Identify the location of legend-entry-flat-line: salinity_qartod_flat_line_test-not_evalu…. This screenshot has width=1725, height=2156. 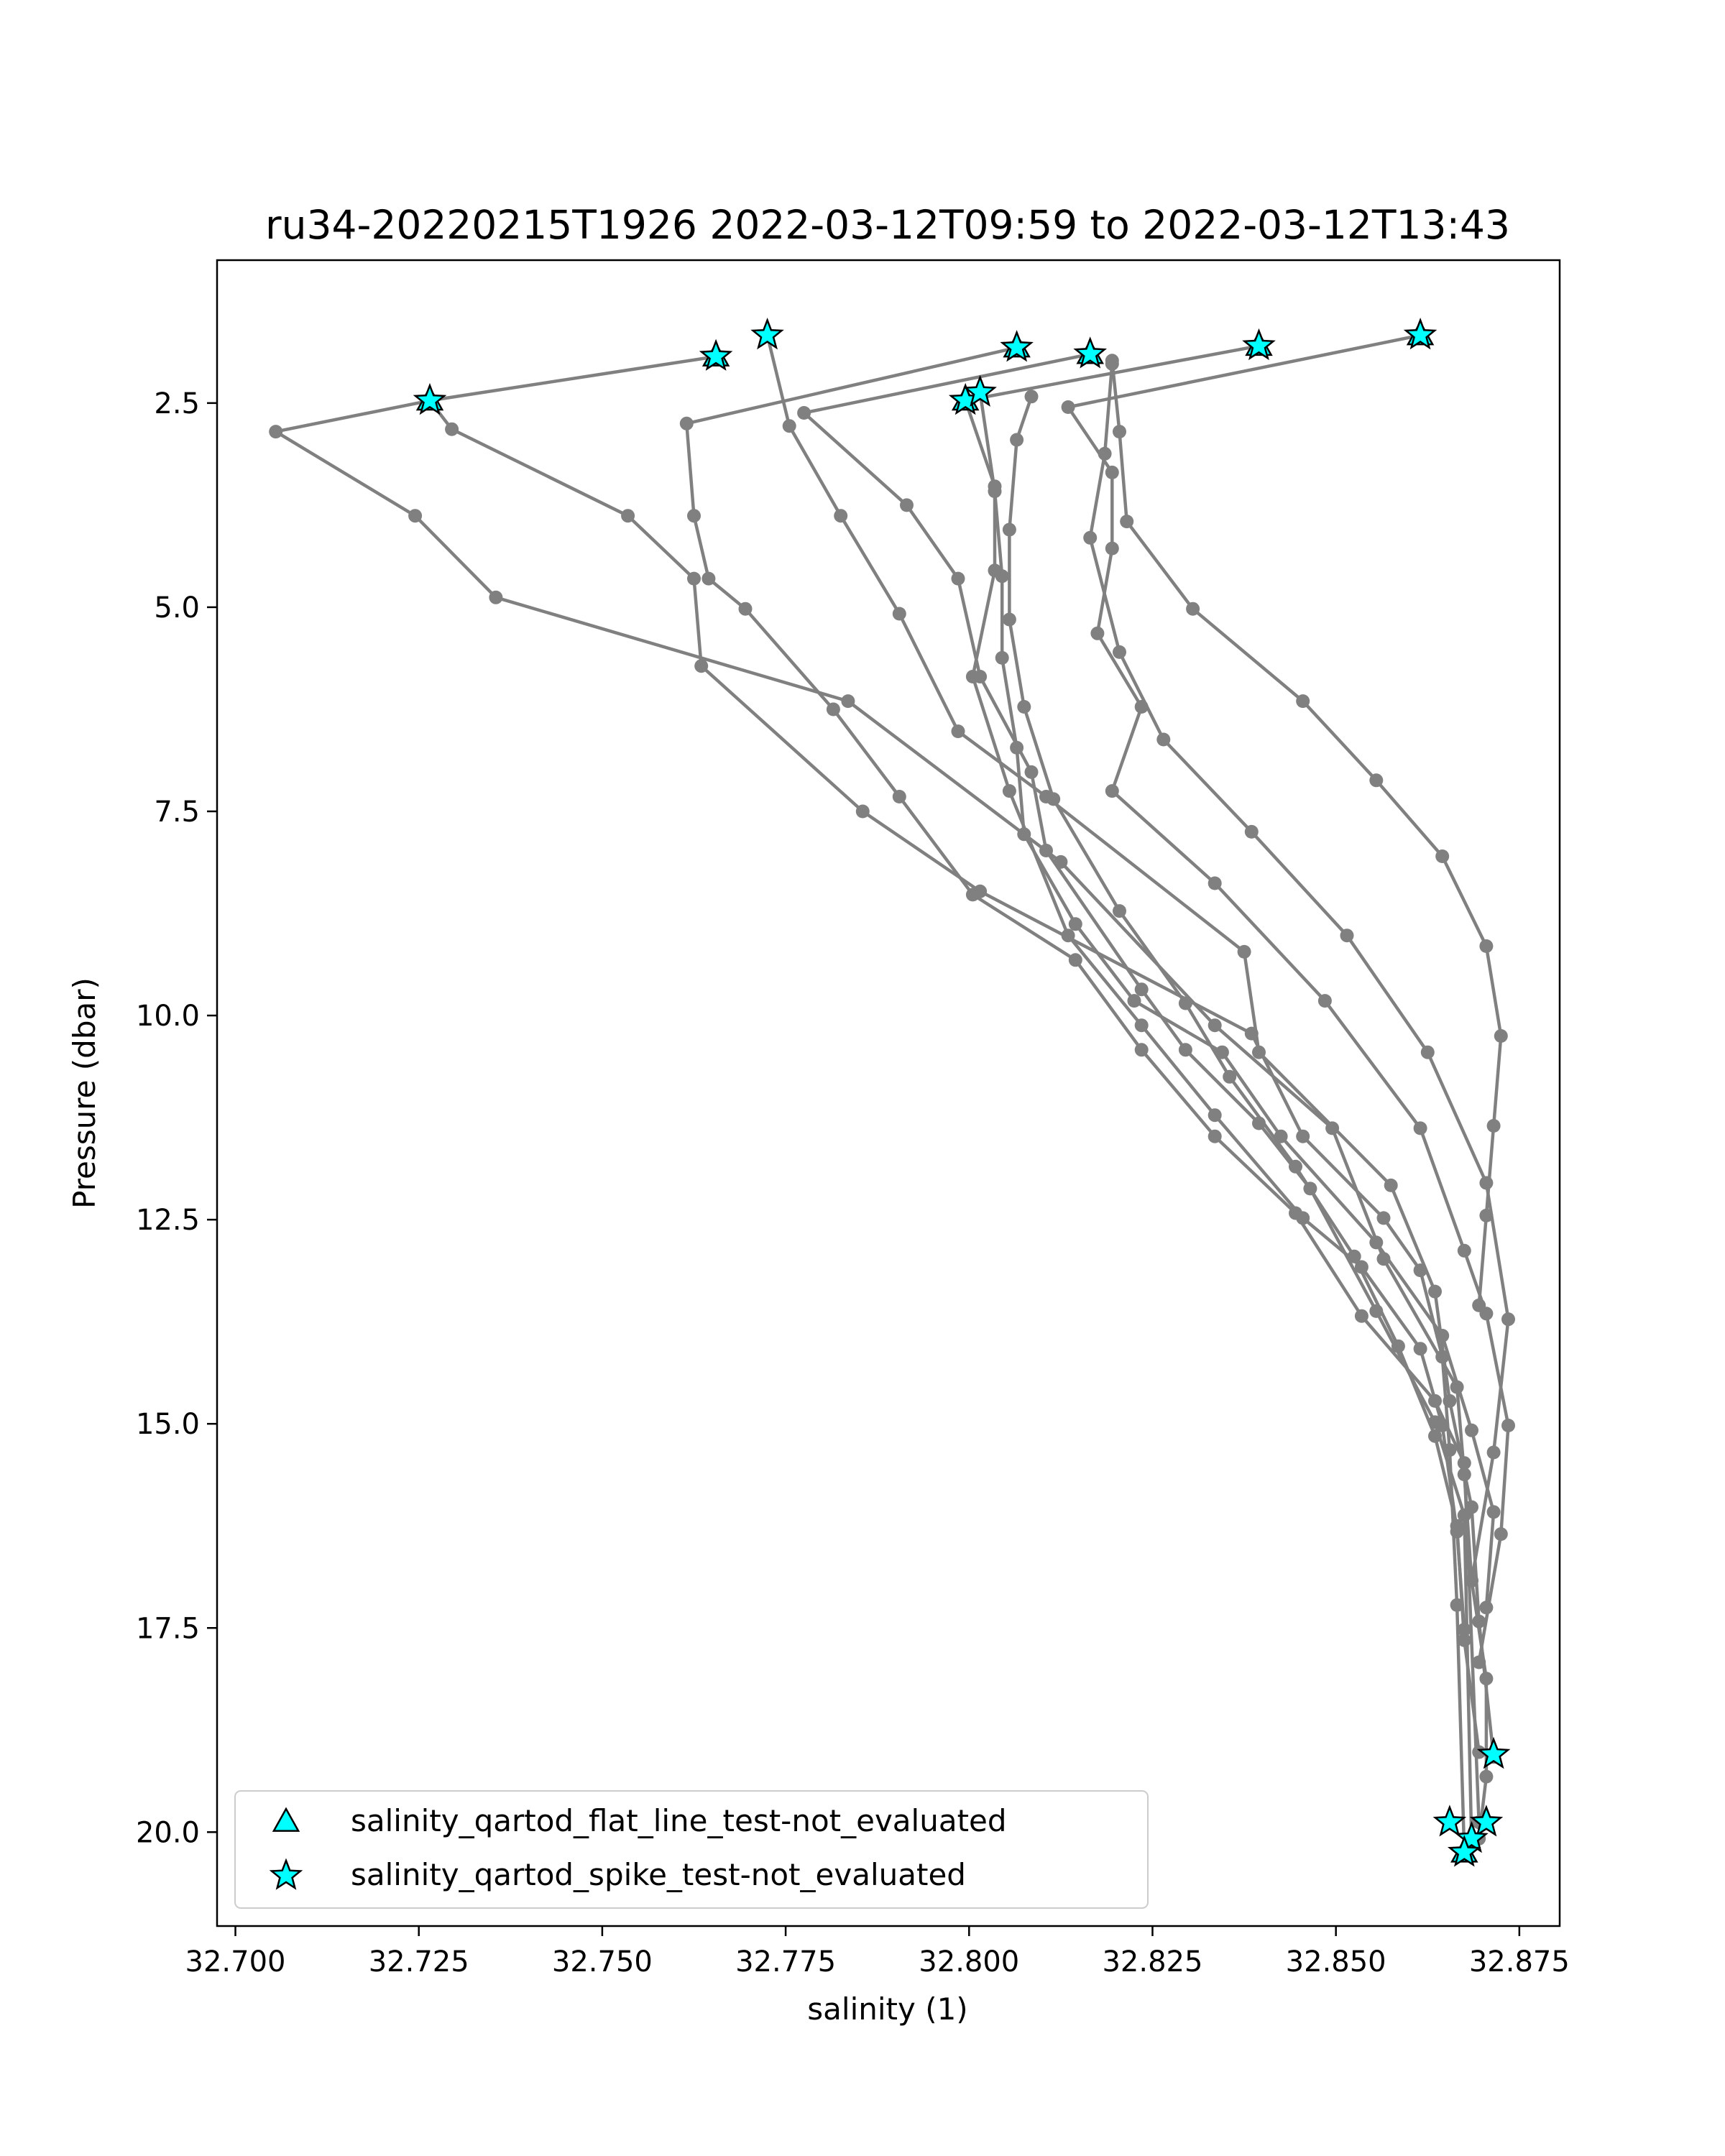
(639, 1820).